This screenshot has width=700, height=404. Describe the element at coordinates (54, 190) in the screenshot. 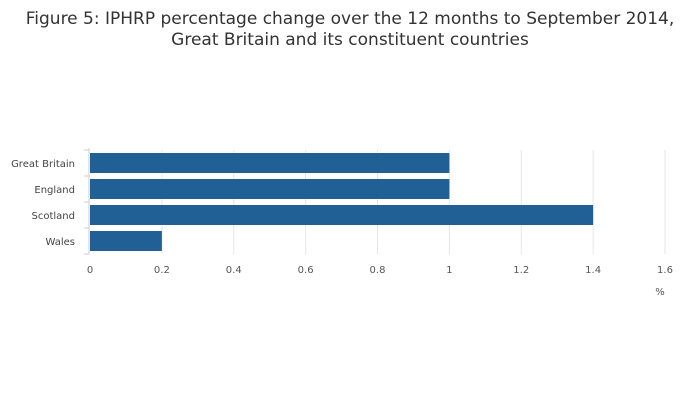

I see `category-label: England` at that location.